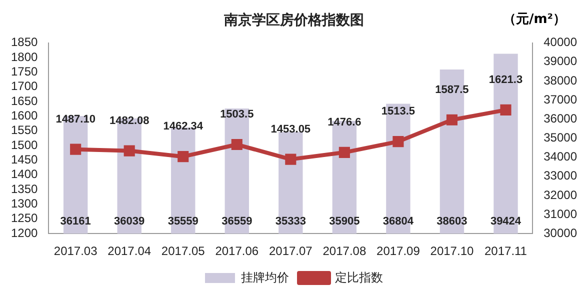 This screenshot has height=296, width=588. What do you see at coordinates (561, 213) in the screenshot?
I see `y2-tick-label: 31000` at bounding box center [561, 213].